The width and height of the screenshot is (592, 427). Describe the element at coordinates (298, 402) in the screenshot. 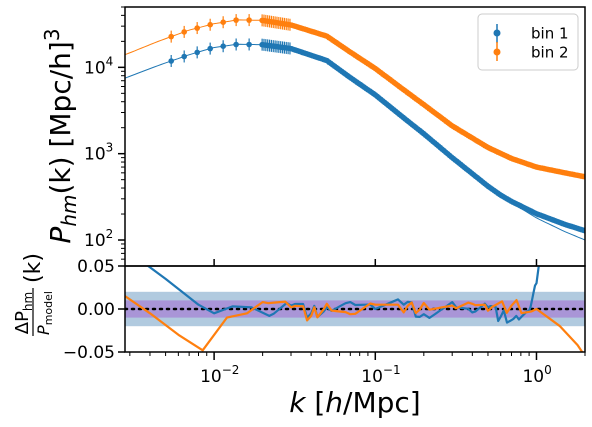

I see `x-label-k: k` at that location.